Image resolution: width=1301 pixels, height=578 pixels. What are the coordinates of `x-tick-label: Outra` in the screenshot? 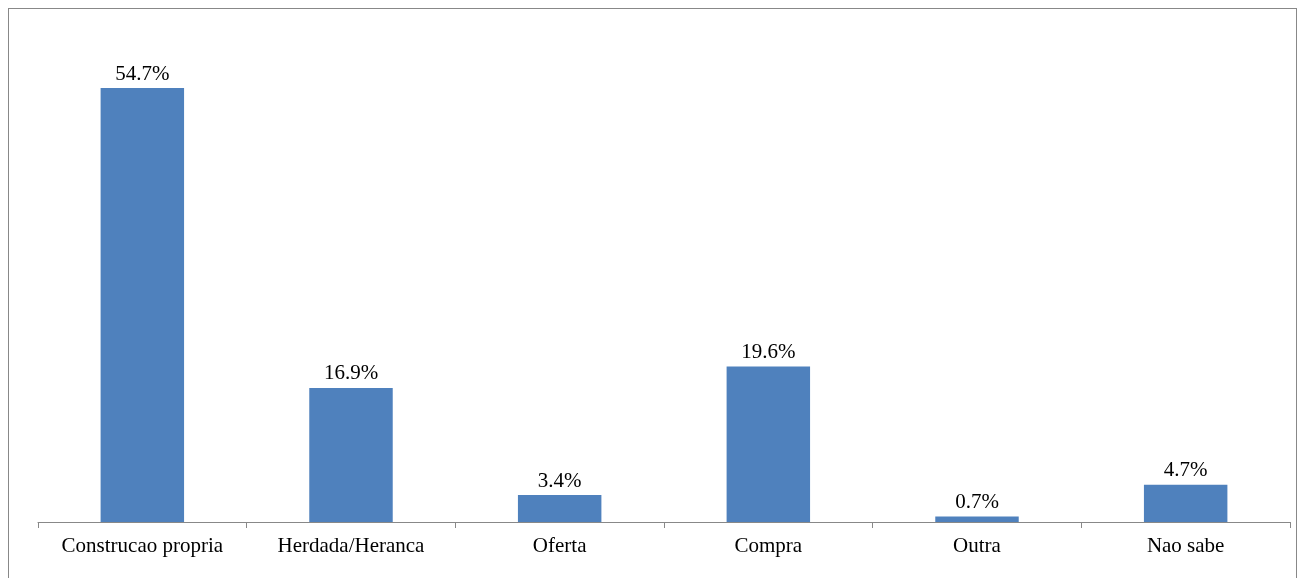 It's located at (977, 544).